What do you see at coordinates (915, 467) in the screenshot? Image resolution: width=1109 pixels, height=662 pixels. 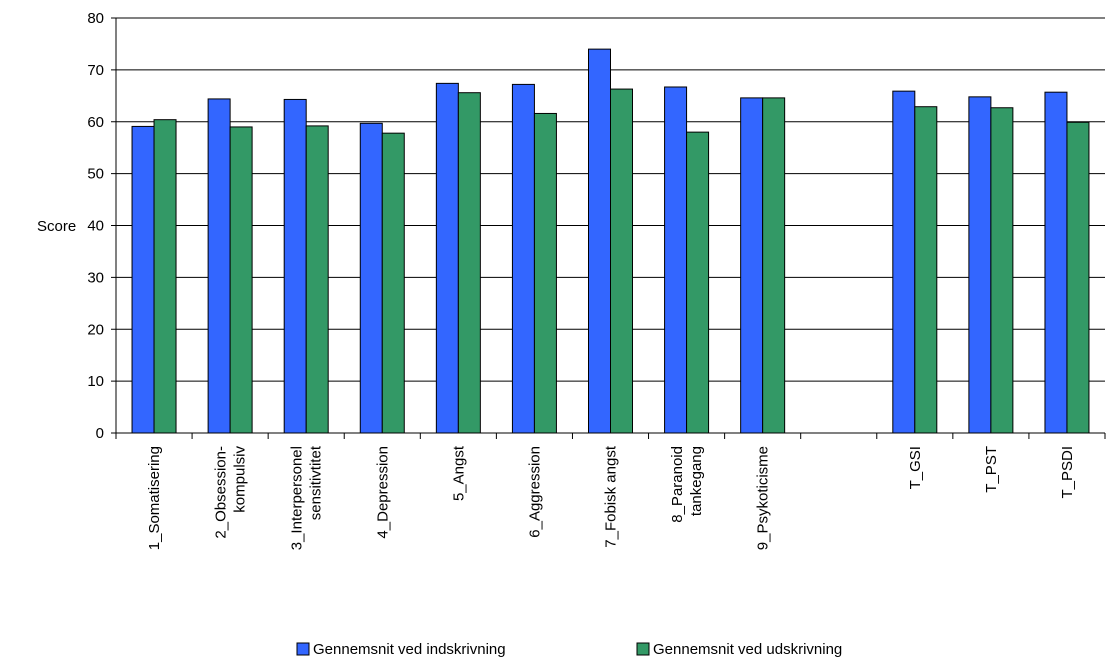 I see `x-category-label: T_GSI` at bounding box center [915, 467].